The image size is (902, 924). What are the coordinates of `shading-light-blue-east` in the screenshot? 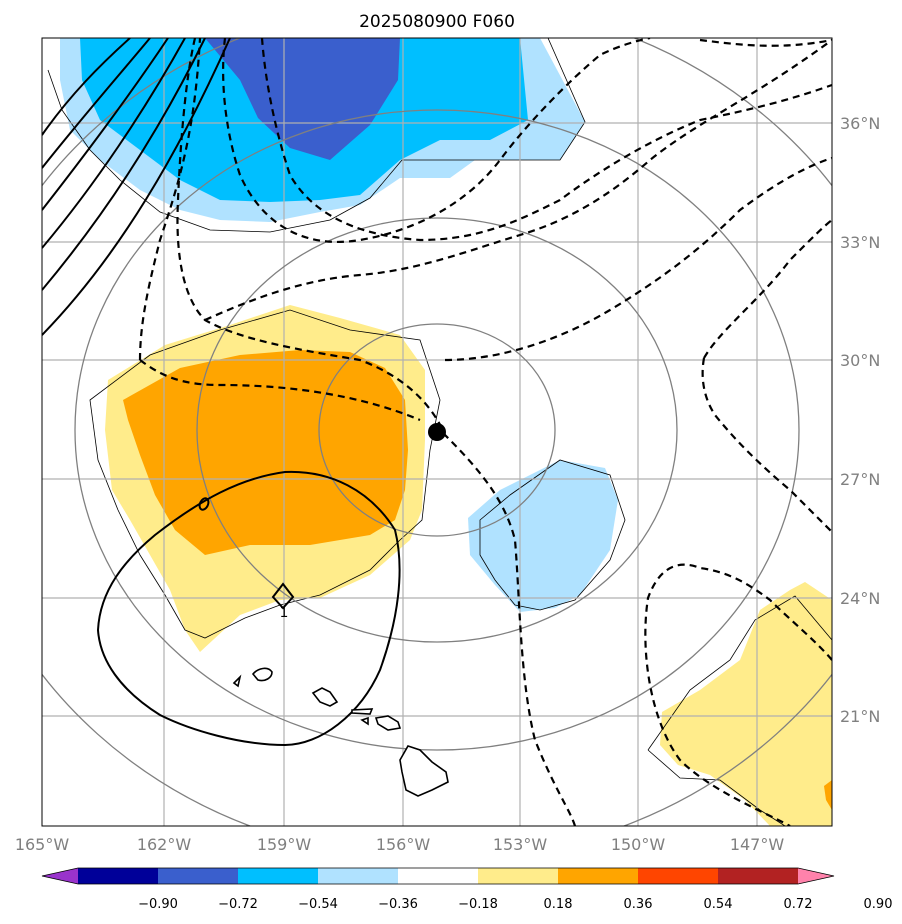 It's located at (543, 536).